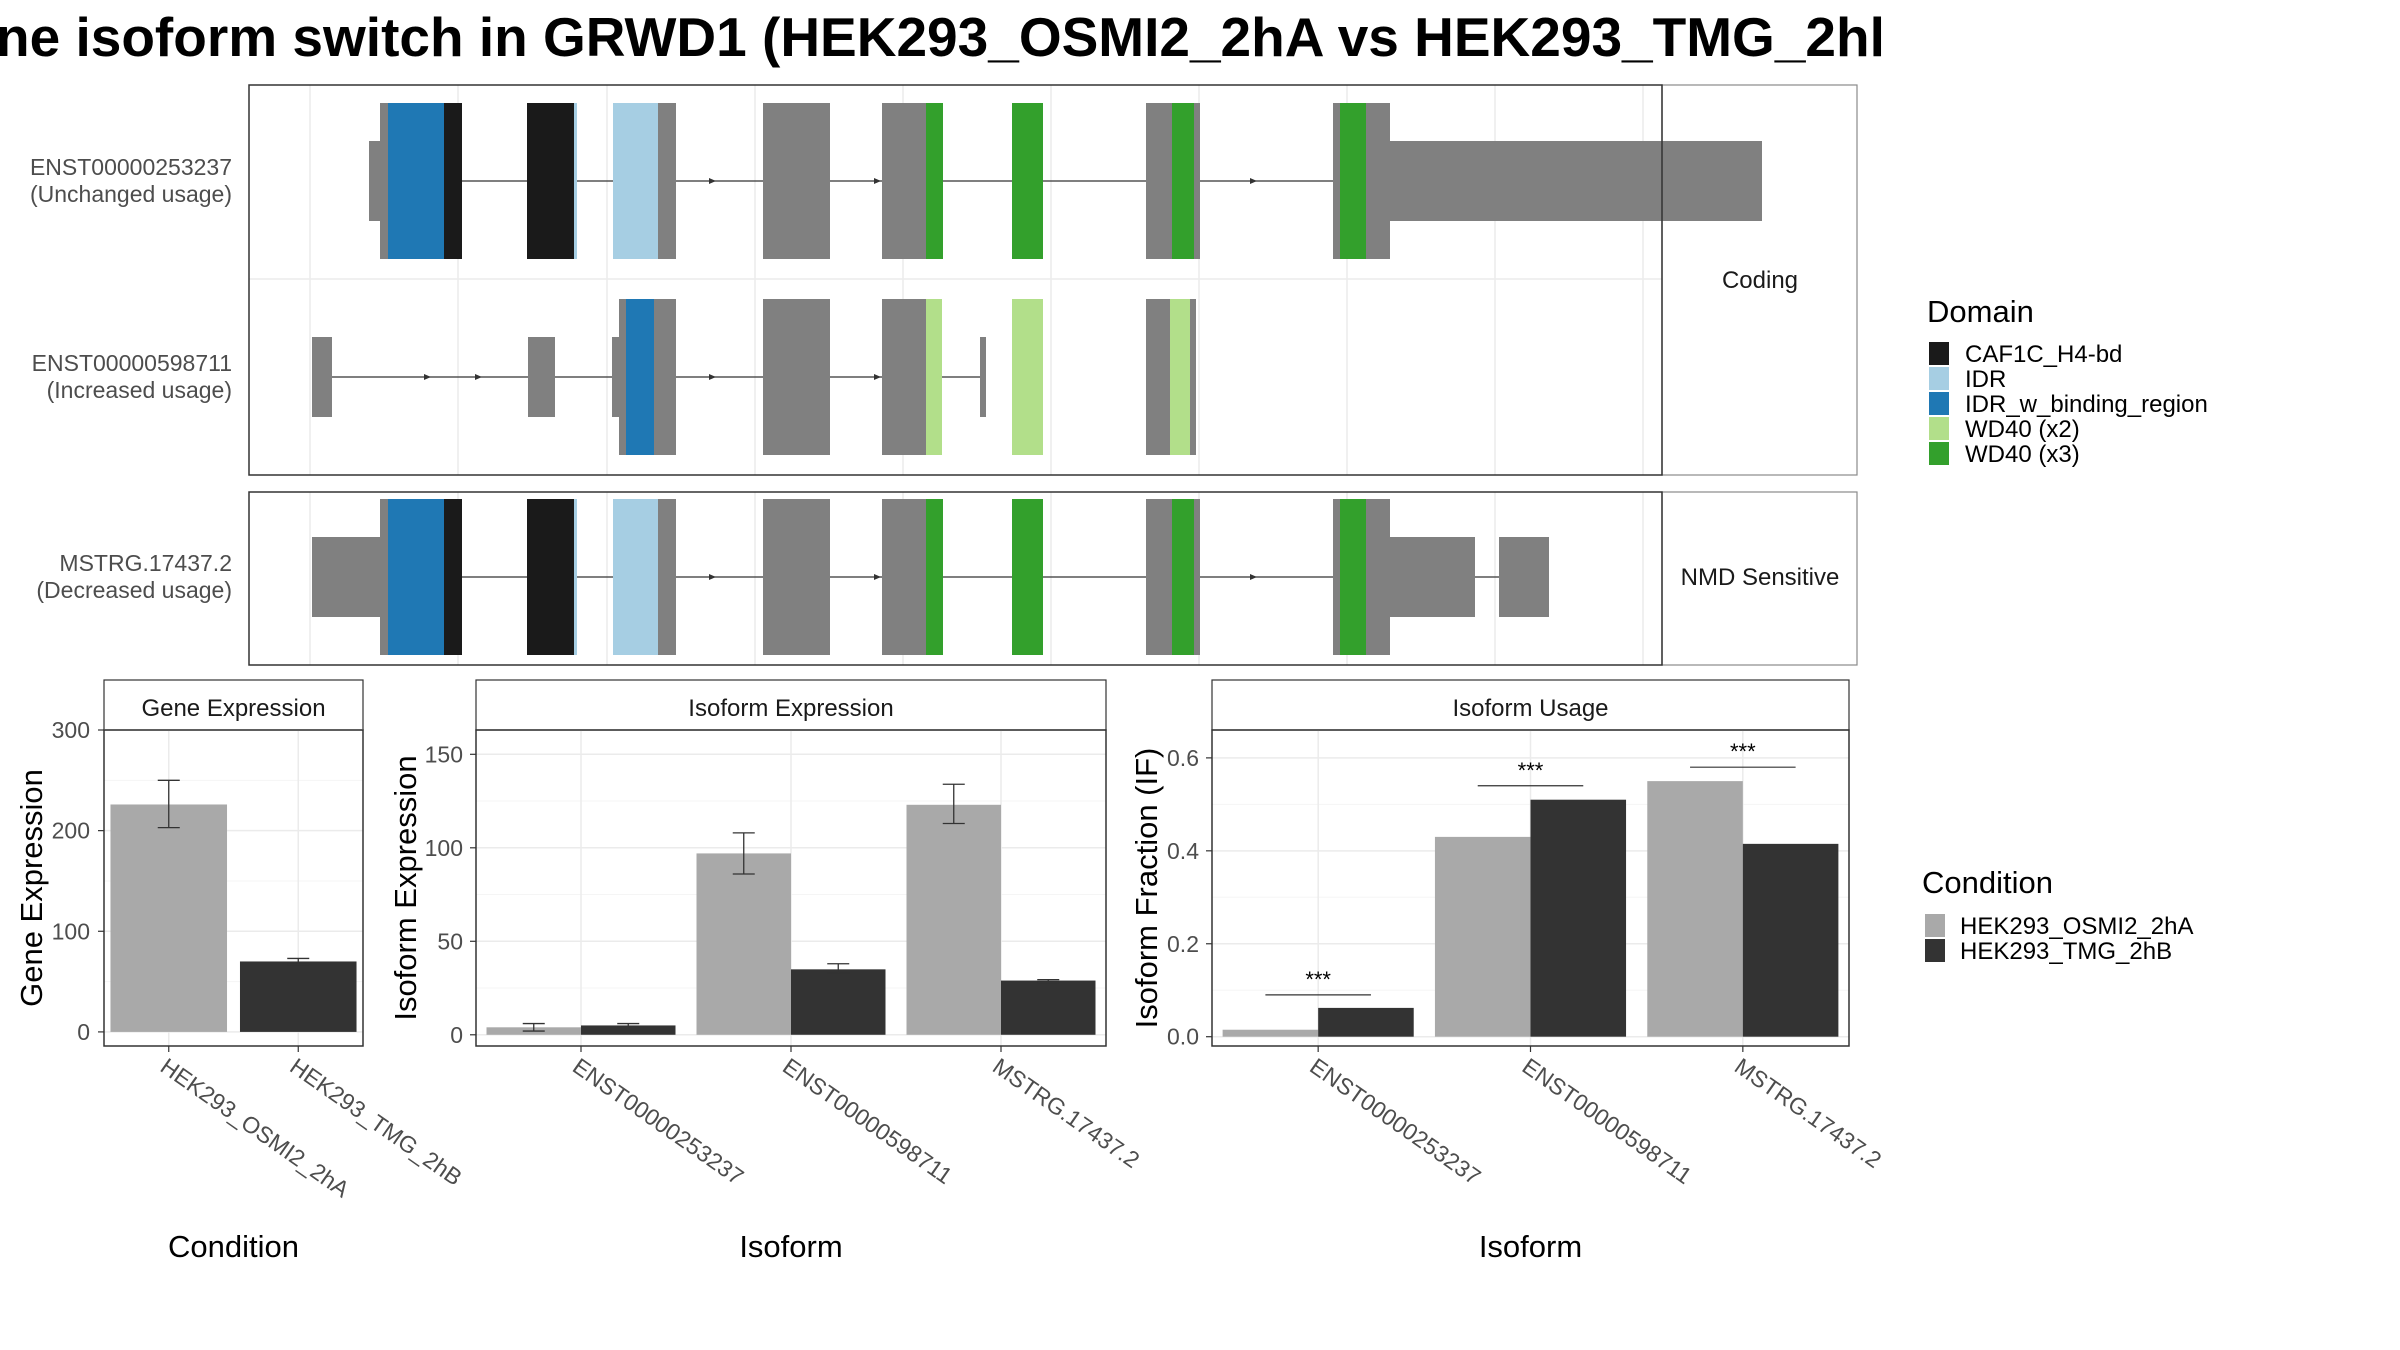 This screenshot has width=2400, height=1350. I want to click on chart-title: Isoform Expression, so click(790, 708).